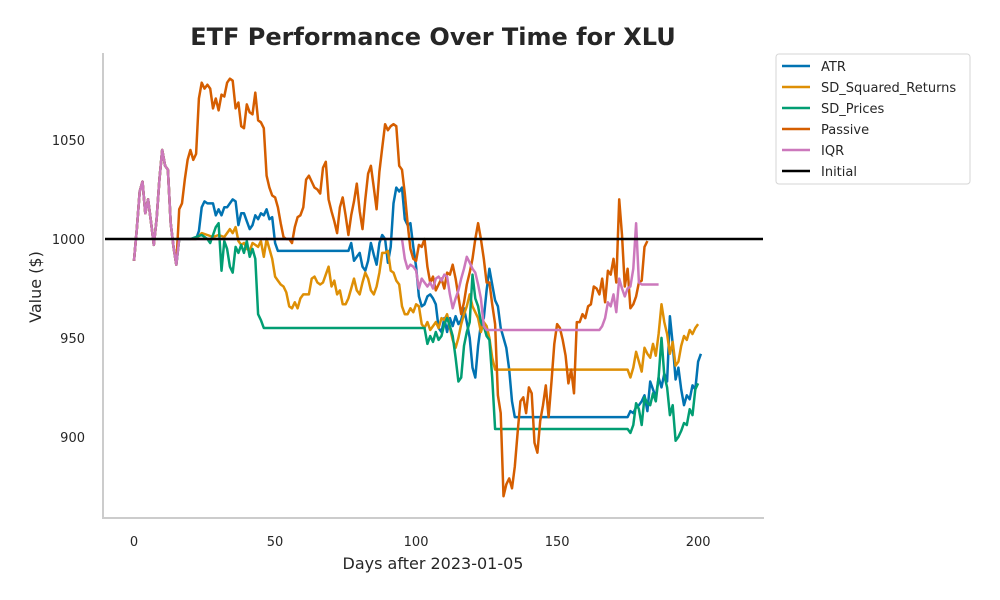  I want to click on x-tick-label: 0, so click(134, 542).